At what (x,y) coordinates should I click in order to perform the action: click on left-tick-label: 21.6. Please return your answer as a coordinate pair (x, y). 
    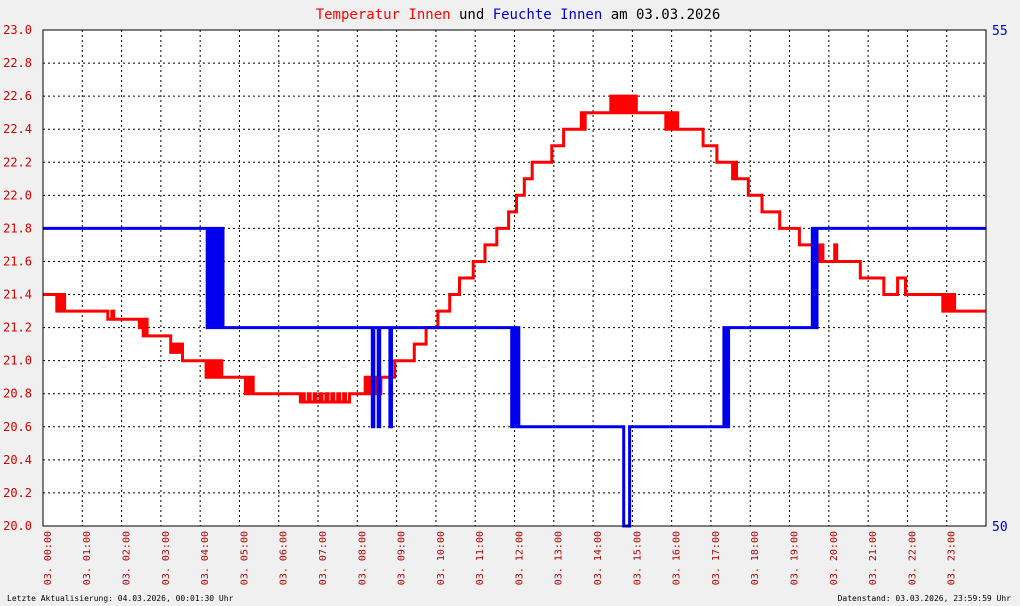
    Looking at the image, I should click on (17, 261).